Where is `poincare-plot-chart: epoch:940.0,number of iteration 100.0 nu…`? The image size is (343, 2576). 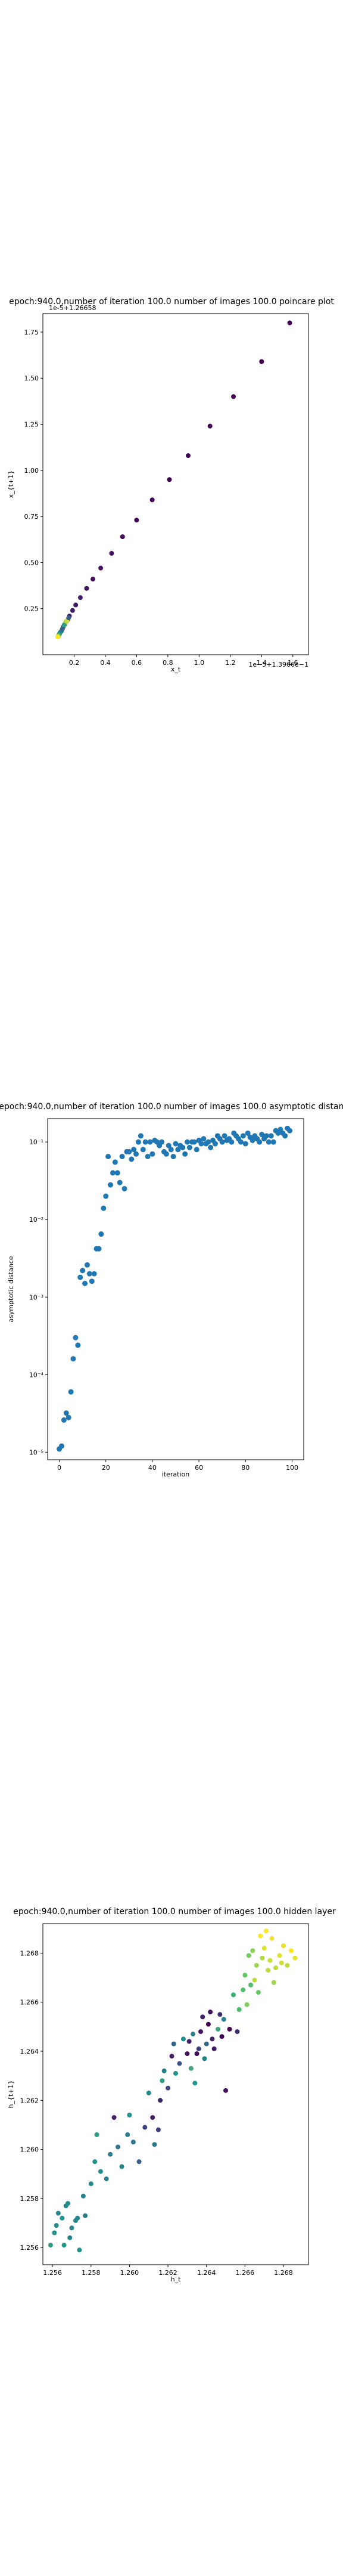 poincare-plot-chart: epoch:940.0,number of iteration 100.0 nu… is located at coordinates (171, 485).